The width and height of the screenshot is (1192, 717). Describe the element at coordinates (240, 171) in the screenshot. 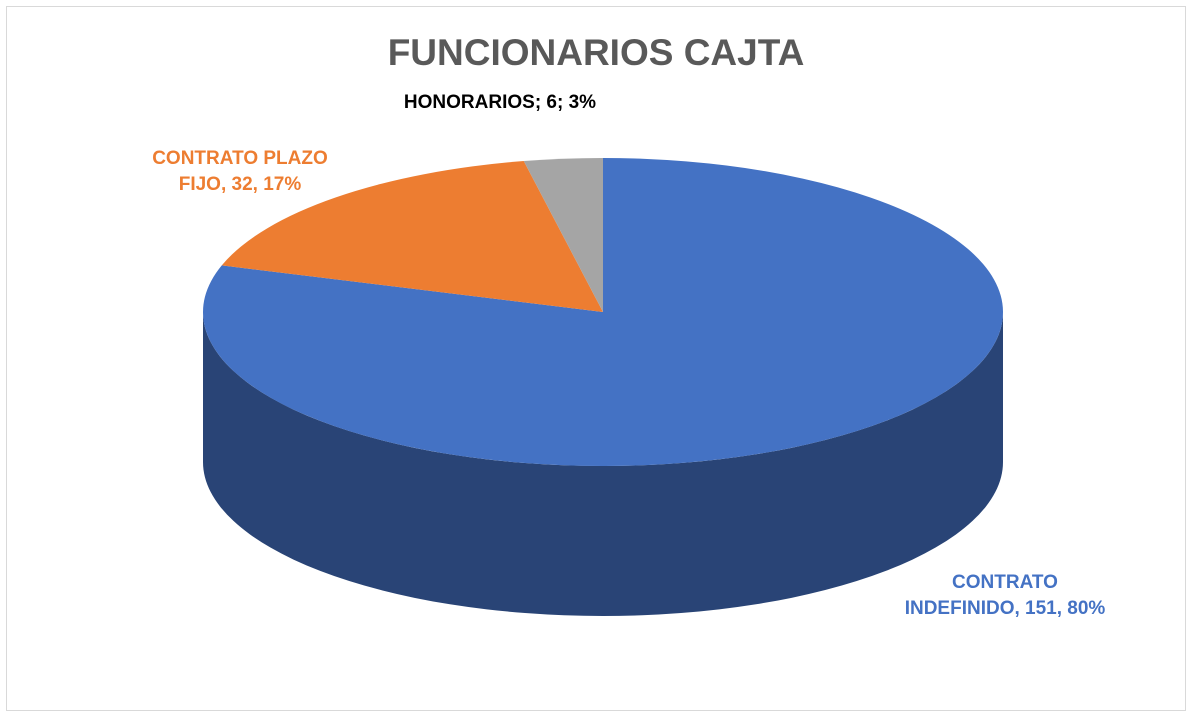

I see `data-label: CONTRATO PLAZO FIJO, 32, 17%` at that location.